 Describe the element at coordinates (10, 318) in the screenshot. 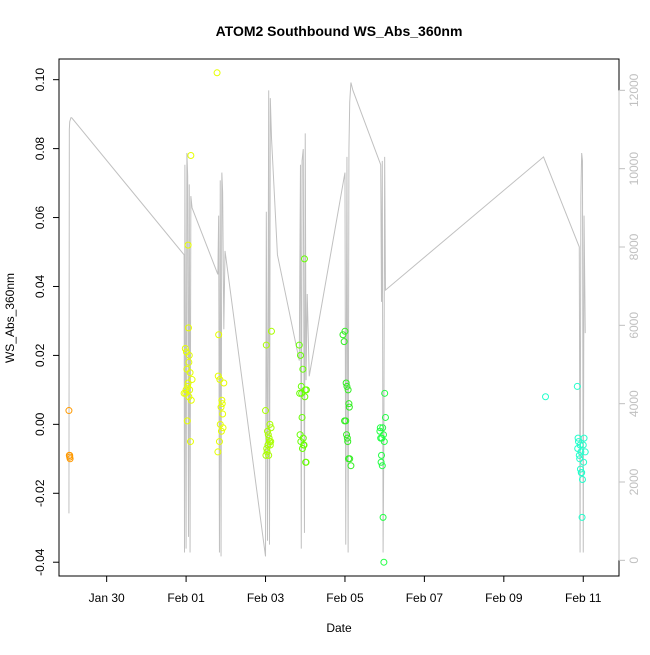

I see `y-axis-label: WS_Abs_360nm` at that location.